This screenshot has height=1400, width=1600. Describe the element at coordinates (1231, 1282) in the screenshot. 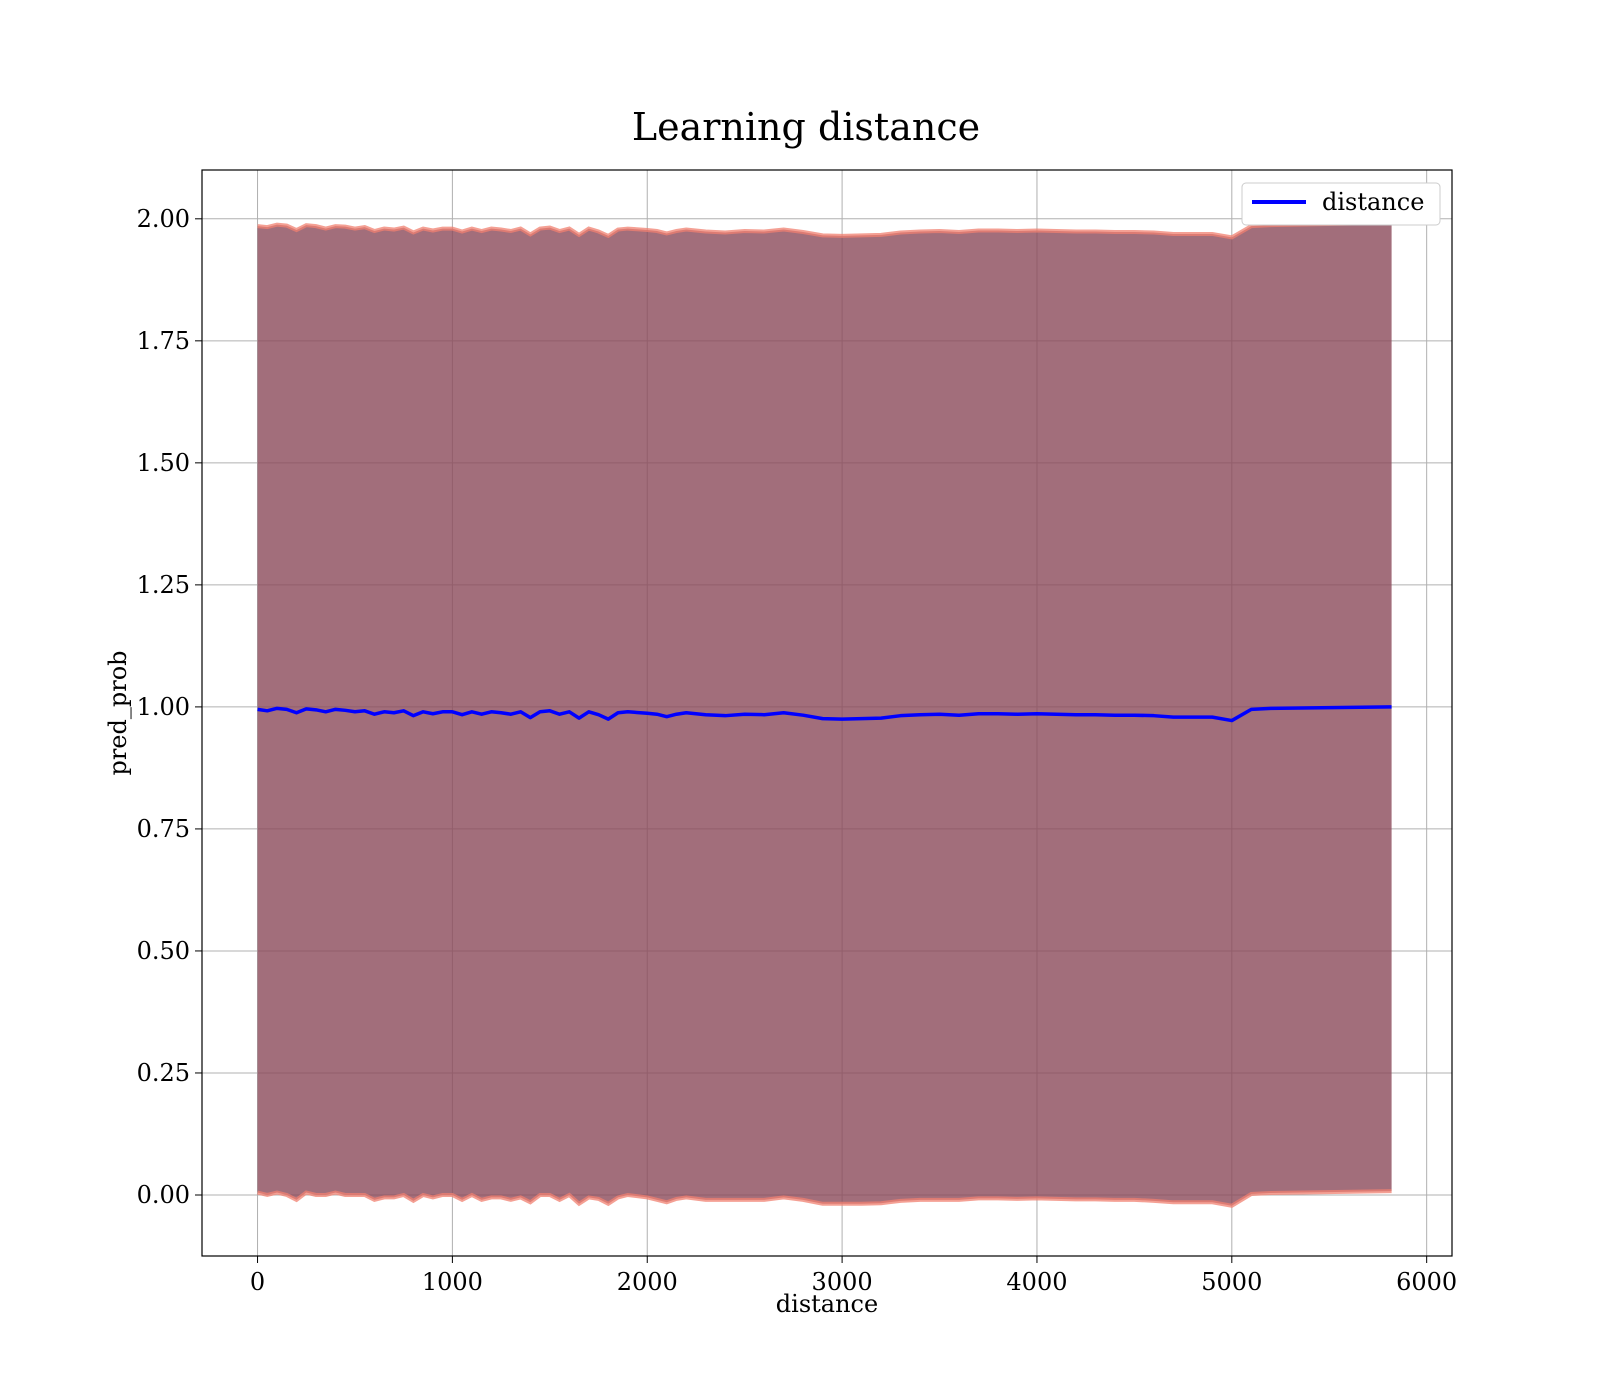

I see `x-tick-label: 5000` at that location.